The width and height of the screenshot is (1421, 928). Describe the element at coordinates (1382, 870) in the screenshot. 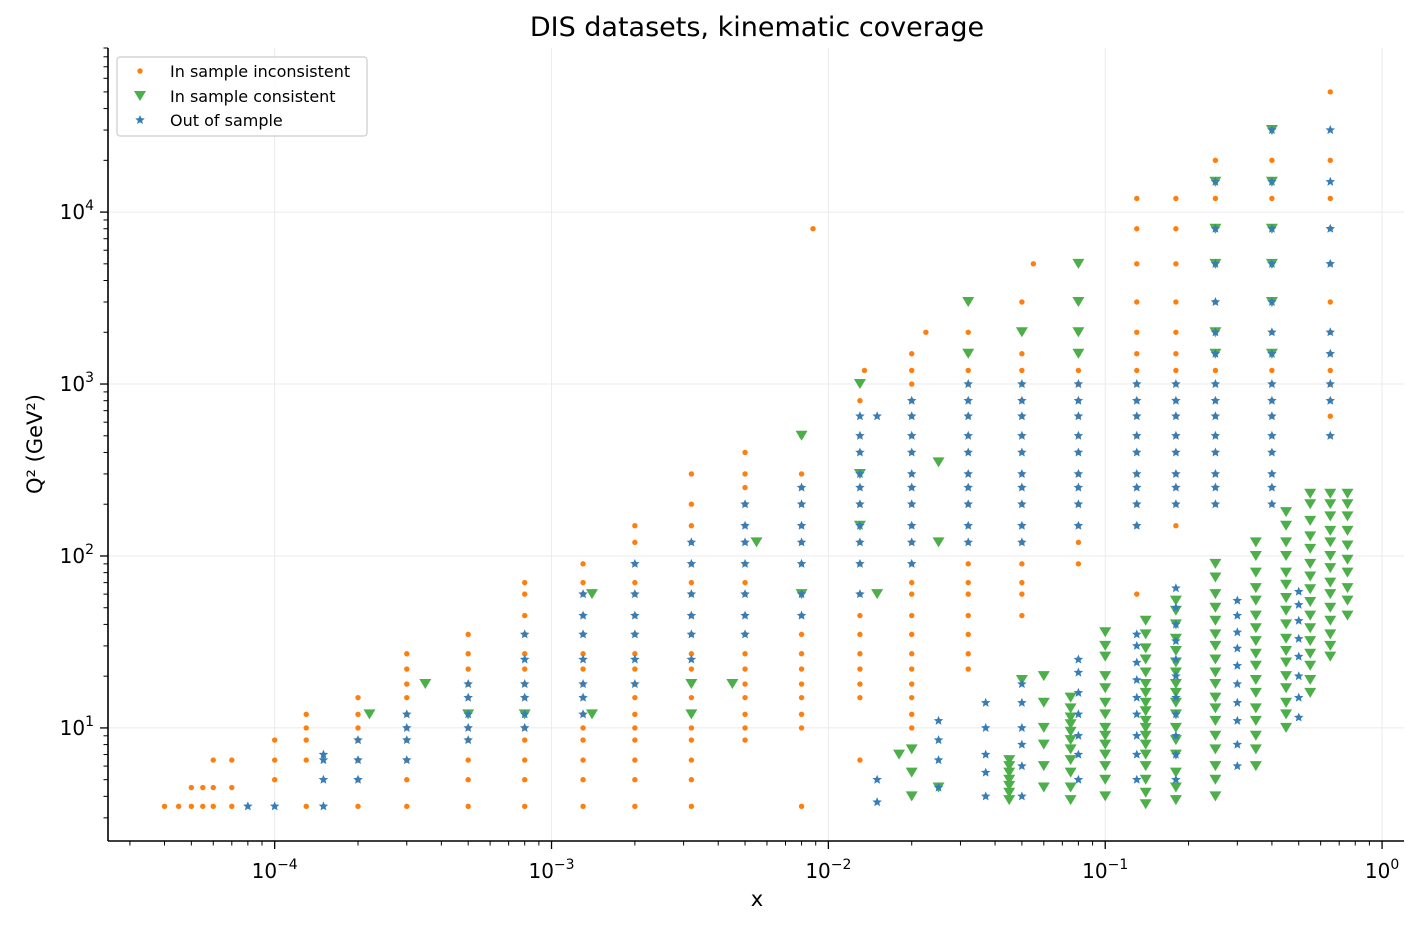

I see `x-tick-label: 10⁰` at that location.